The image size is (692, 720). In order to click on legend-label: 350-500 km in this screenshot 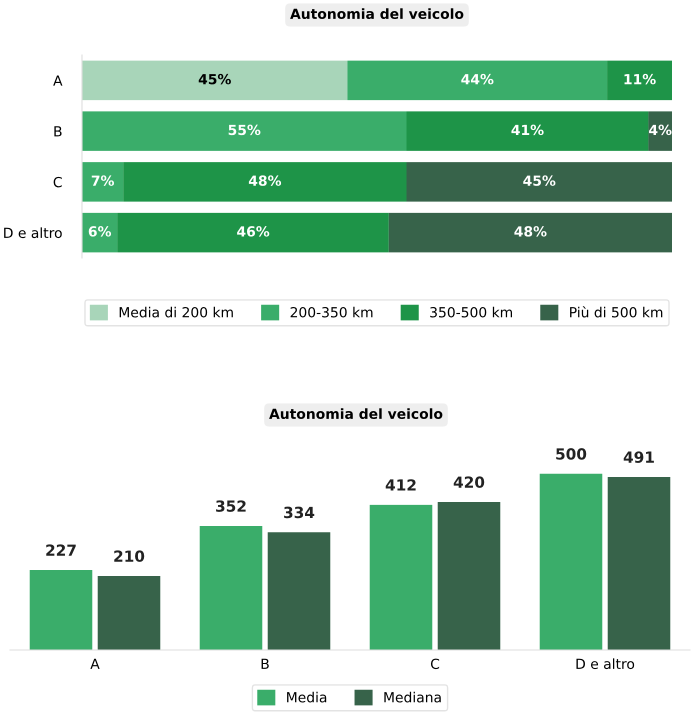, I will do `click(471, 312)`.